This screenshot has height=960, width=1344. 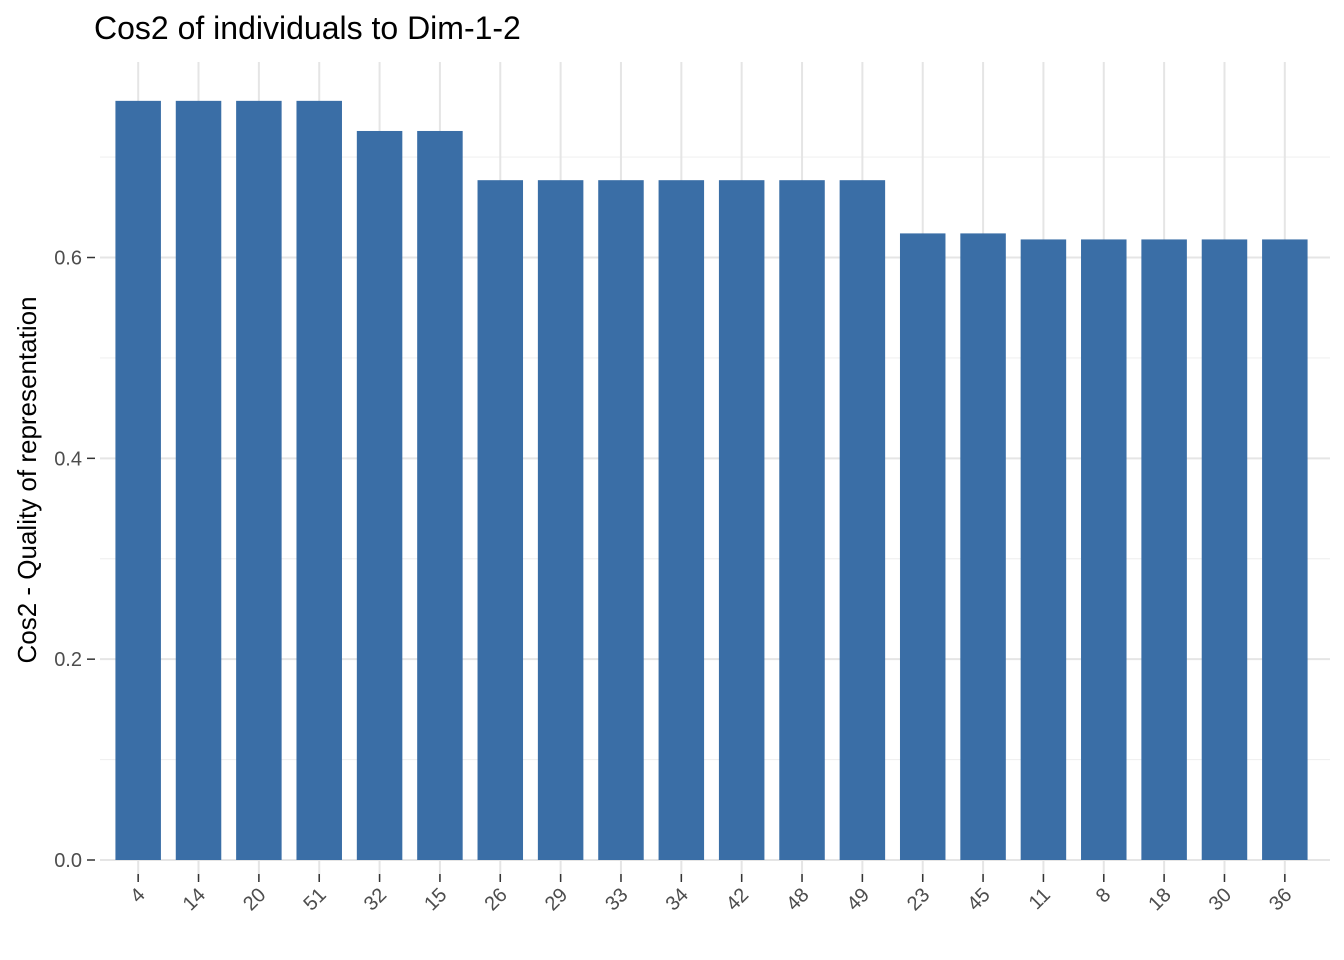 What do you see at coordinates (194, 899) in the screenshot?
I see `x-tick-label: 14` at bounding box center [194, 899].